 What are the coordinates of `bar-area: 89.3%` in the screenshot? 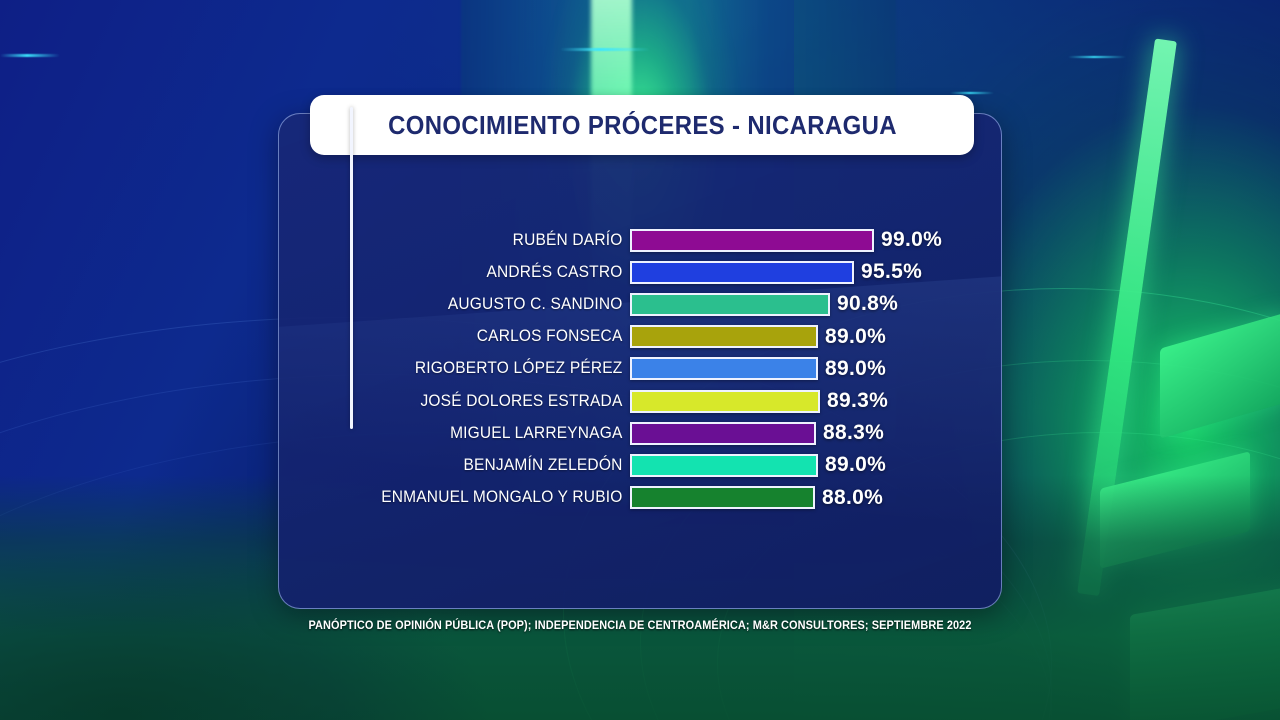 It's located at (815, 401).